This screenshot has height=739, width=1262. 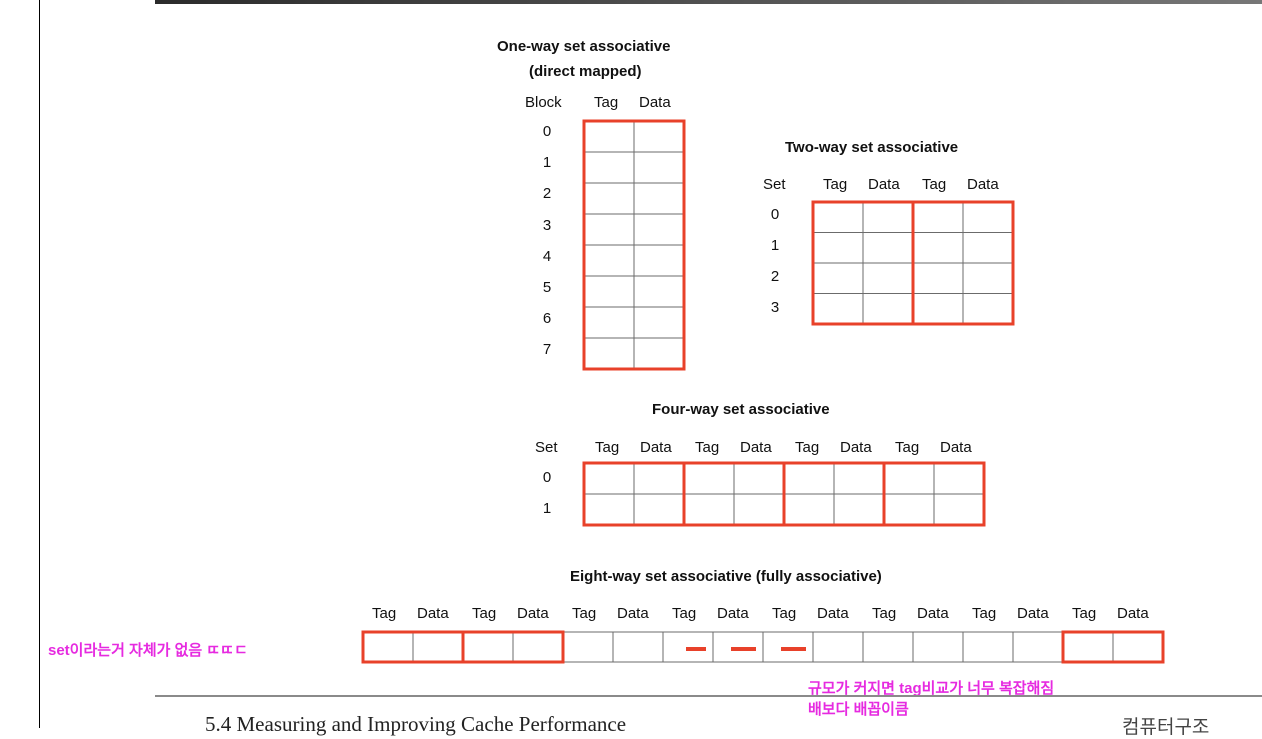 I want to click on two-way-tag-header-2: Tag, so click(x=934, y=184).